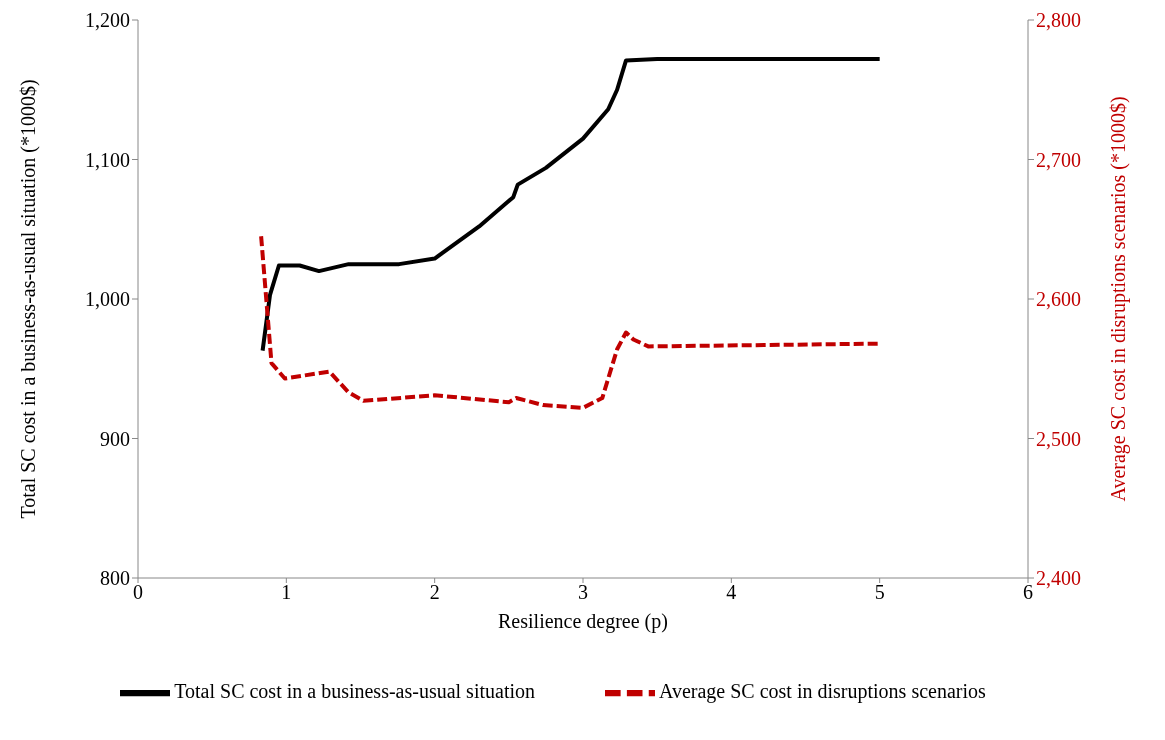 Image resolution: width=1165 pixels, height=740 pixels. What do you see at coordinates (354, 690) in the screenshot?
I see `legend-label: Total SC cost in a business-as-usual situation` at bounding box center [354, 690].